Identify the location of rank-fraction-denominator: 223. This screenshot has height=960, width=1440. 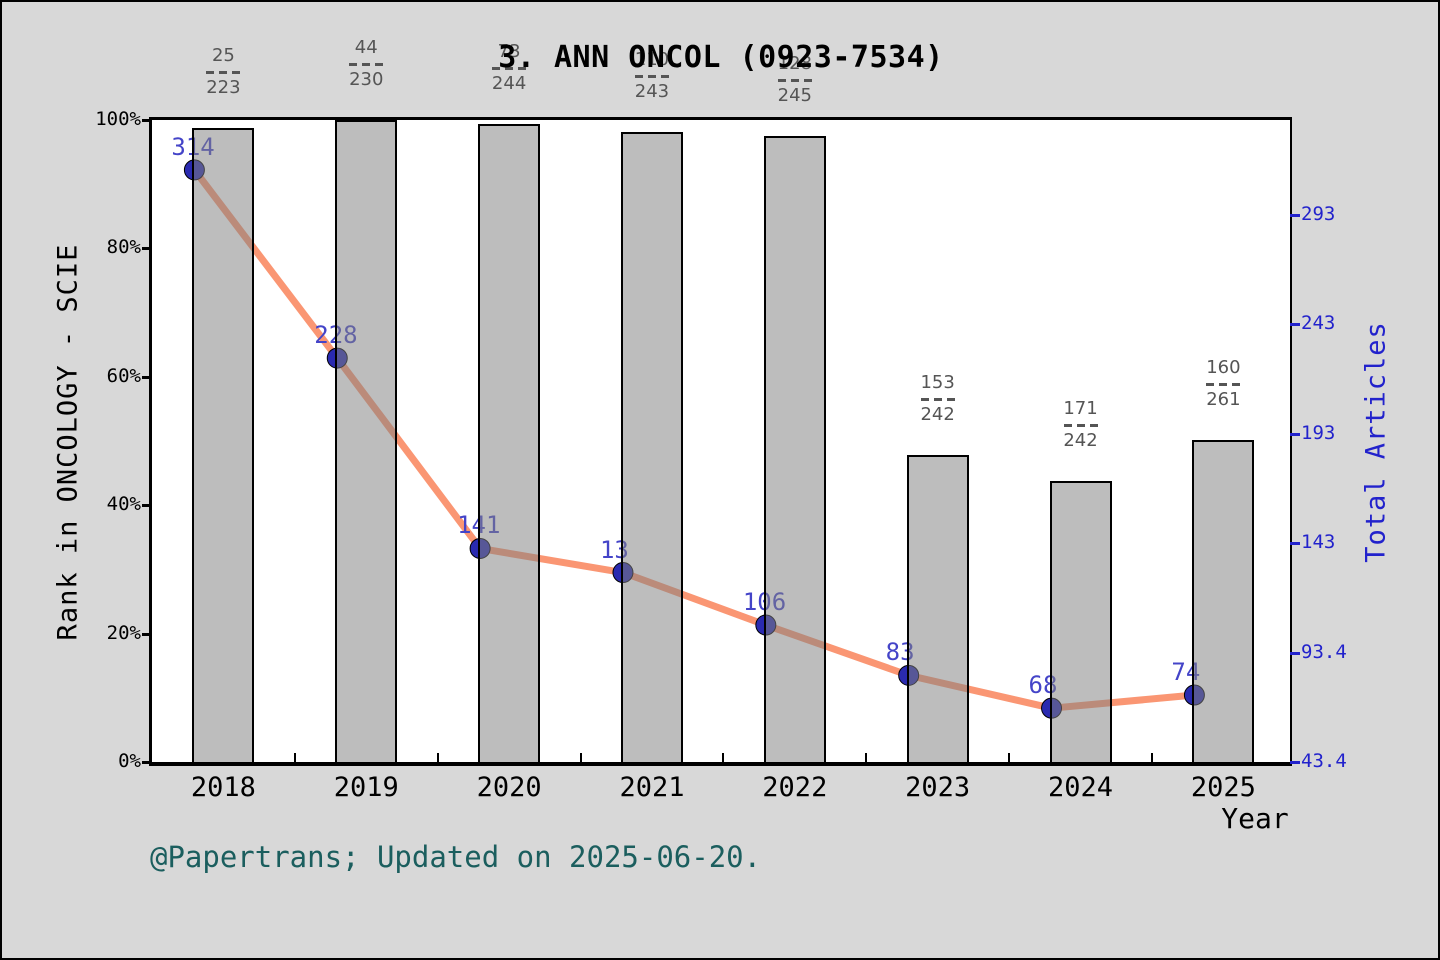
(223, 87).